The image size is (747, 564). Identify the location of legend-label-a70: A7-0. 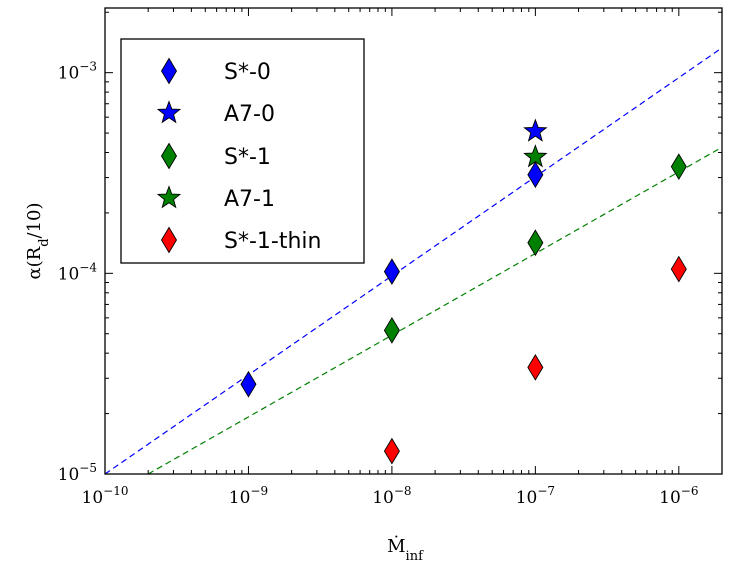
(249, 114).